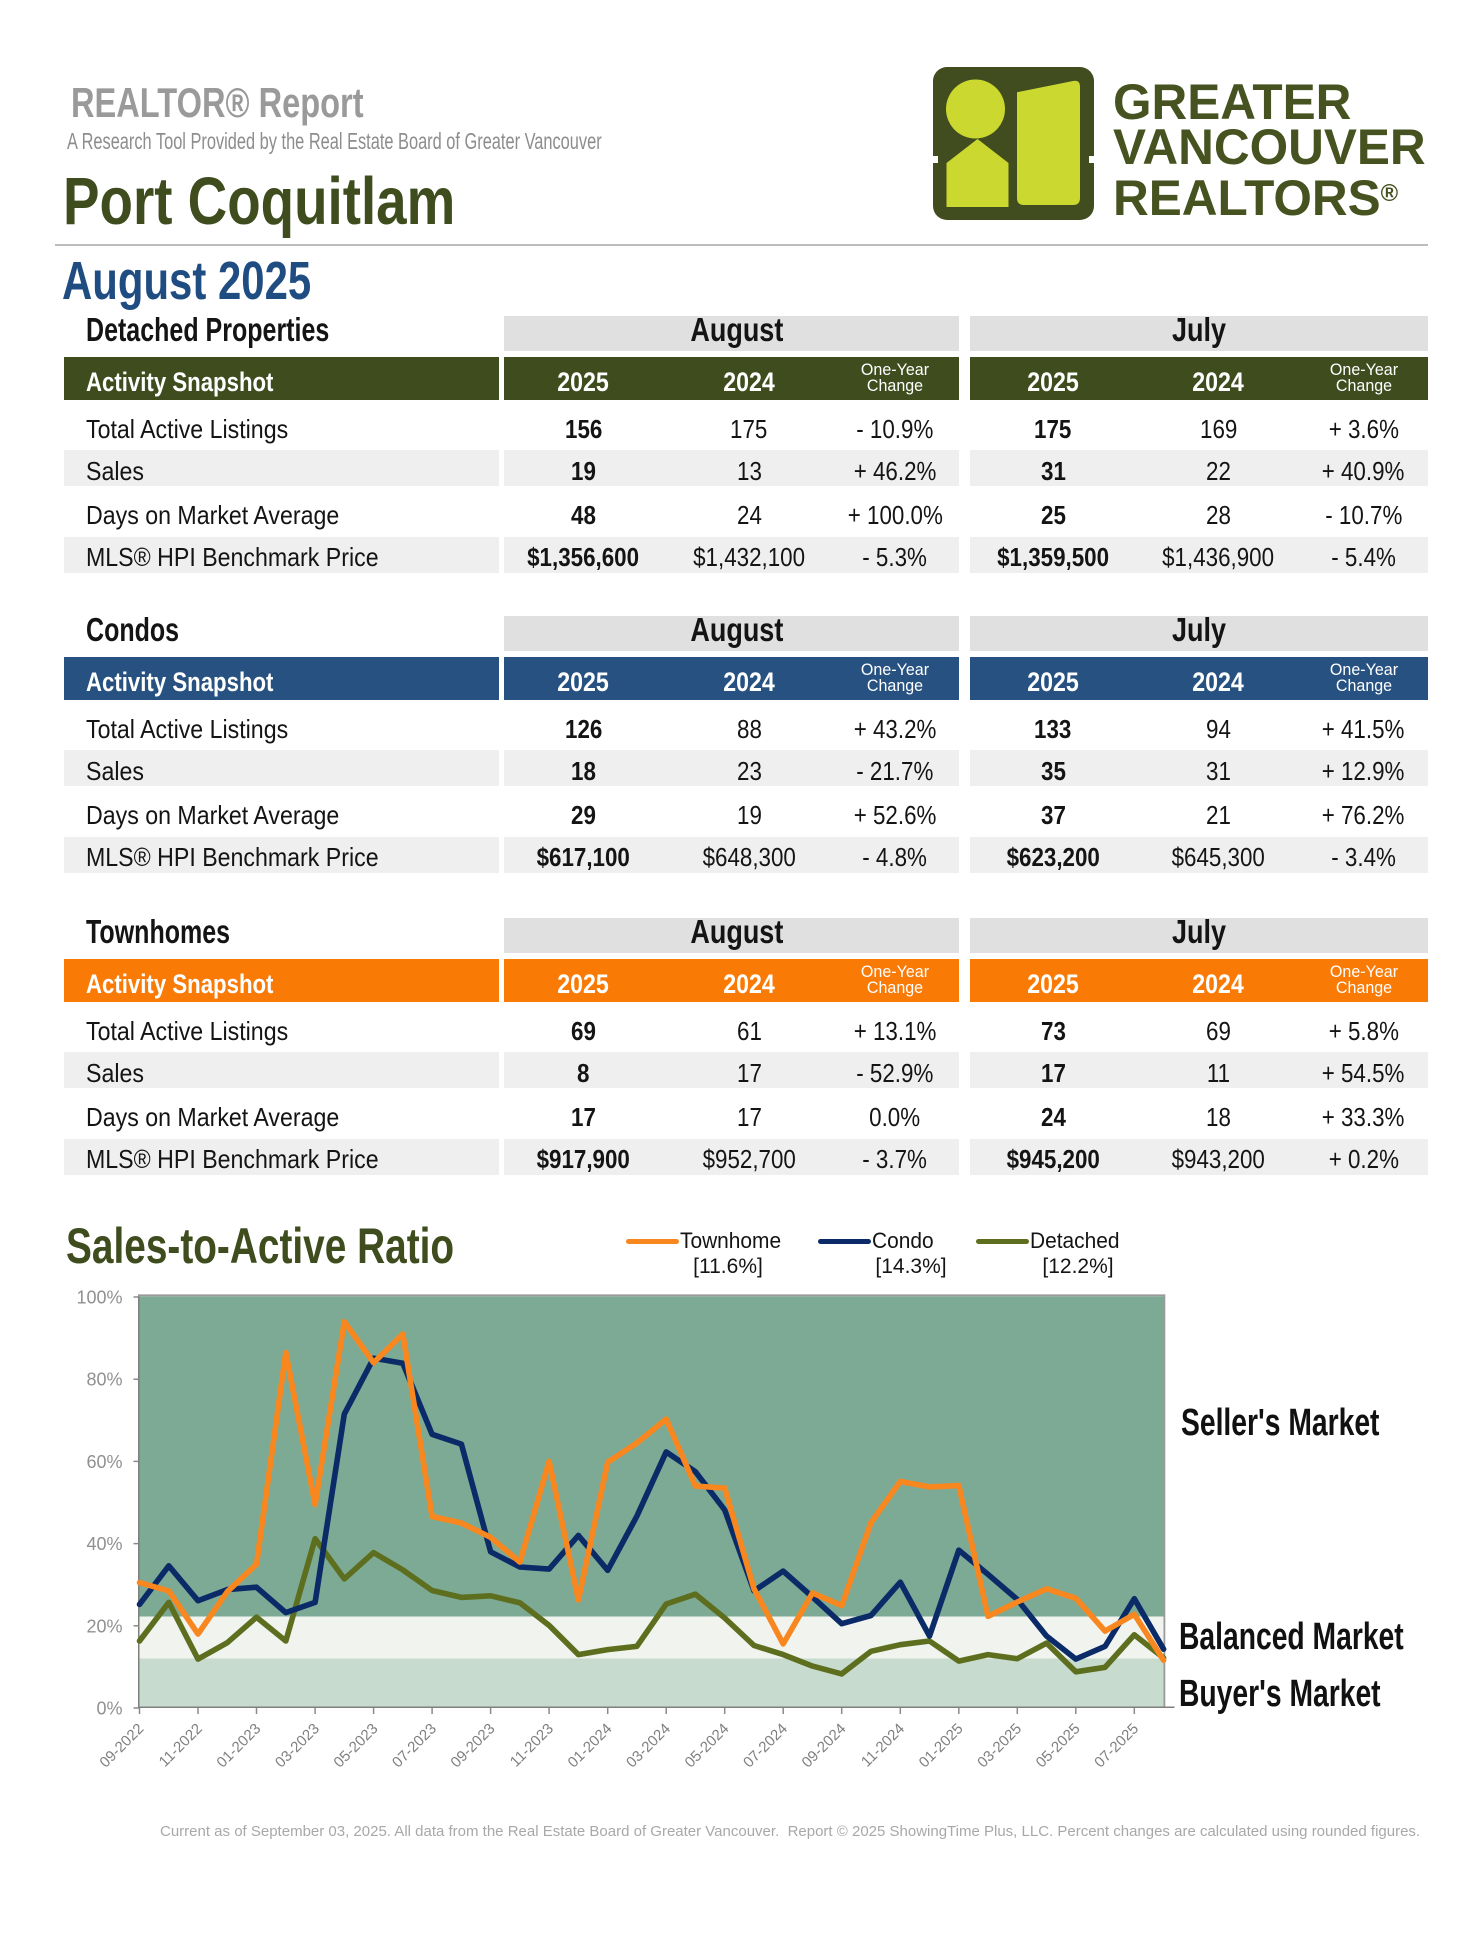 This screenshot has height=1946, width=1478. Describe the element at coordinates (121, 1745) in the screenshot. I see `svg-text: 09-2022` at that location.